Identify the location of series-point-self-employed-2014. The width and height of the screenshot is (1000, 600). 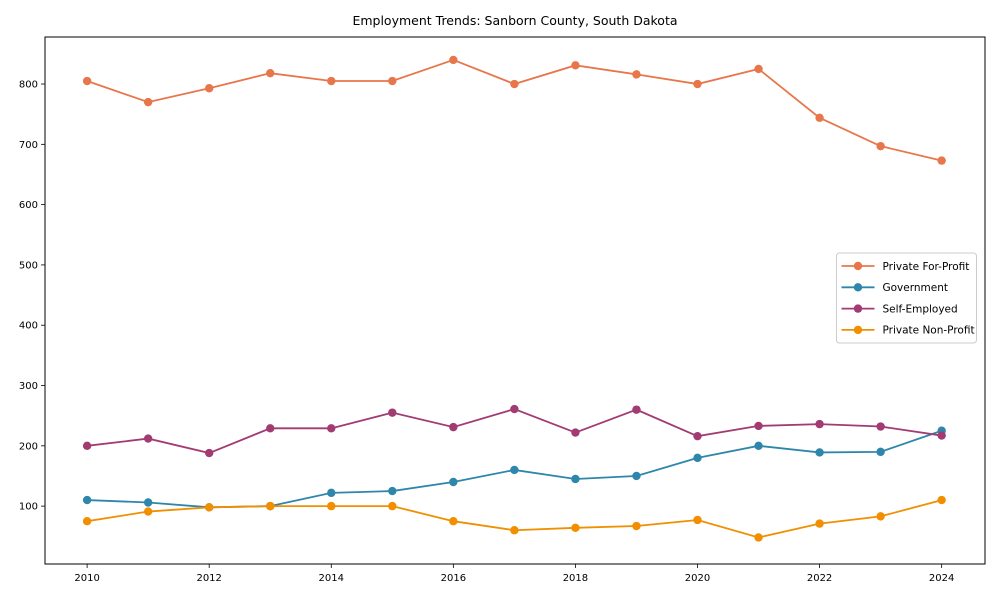
(331, 428).